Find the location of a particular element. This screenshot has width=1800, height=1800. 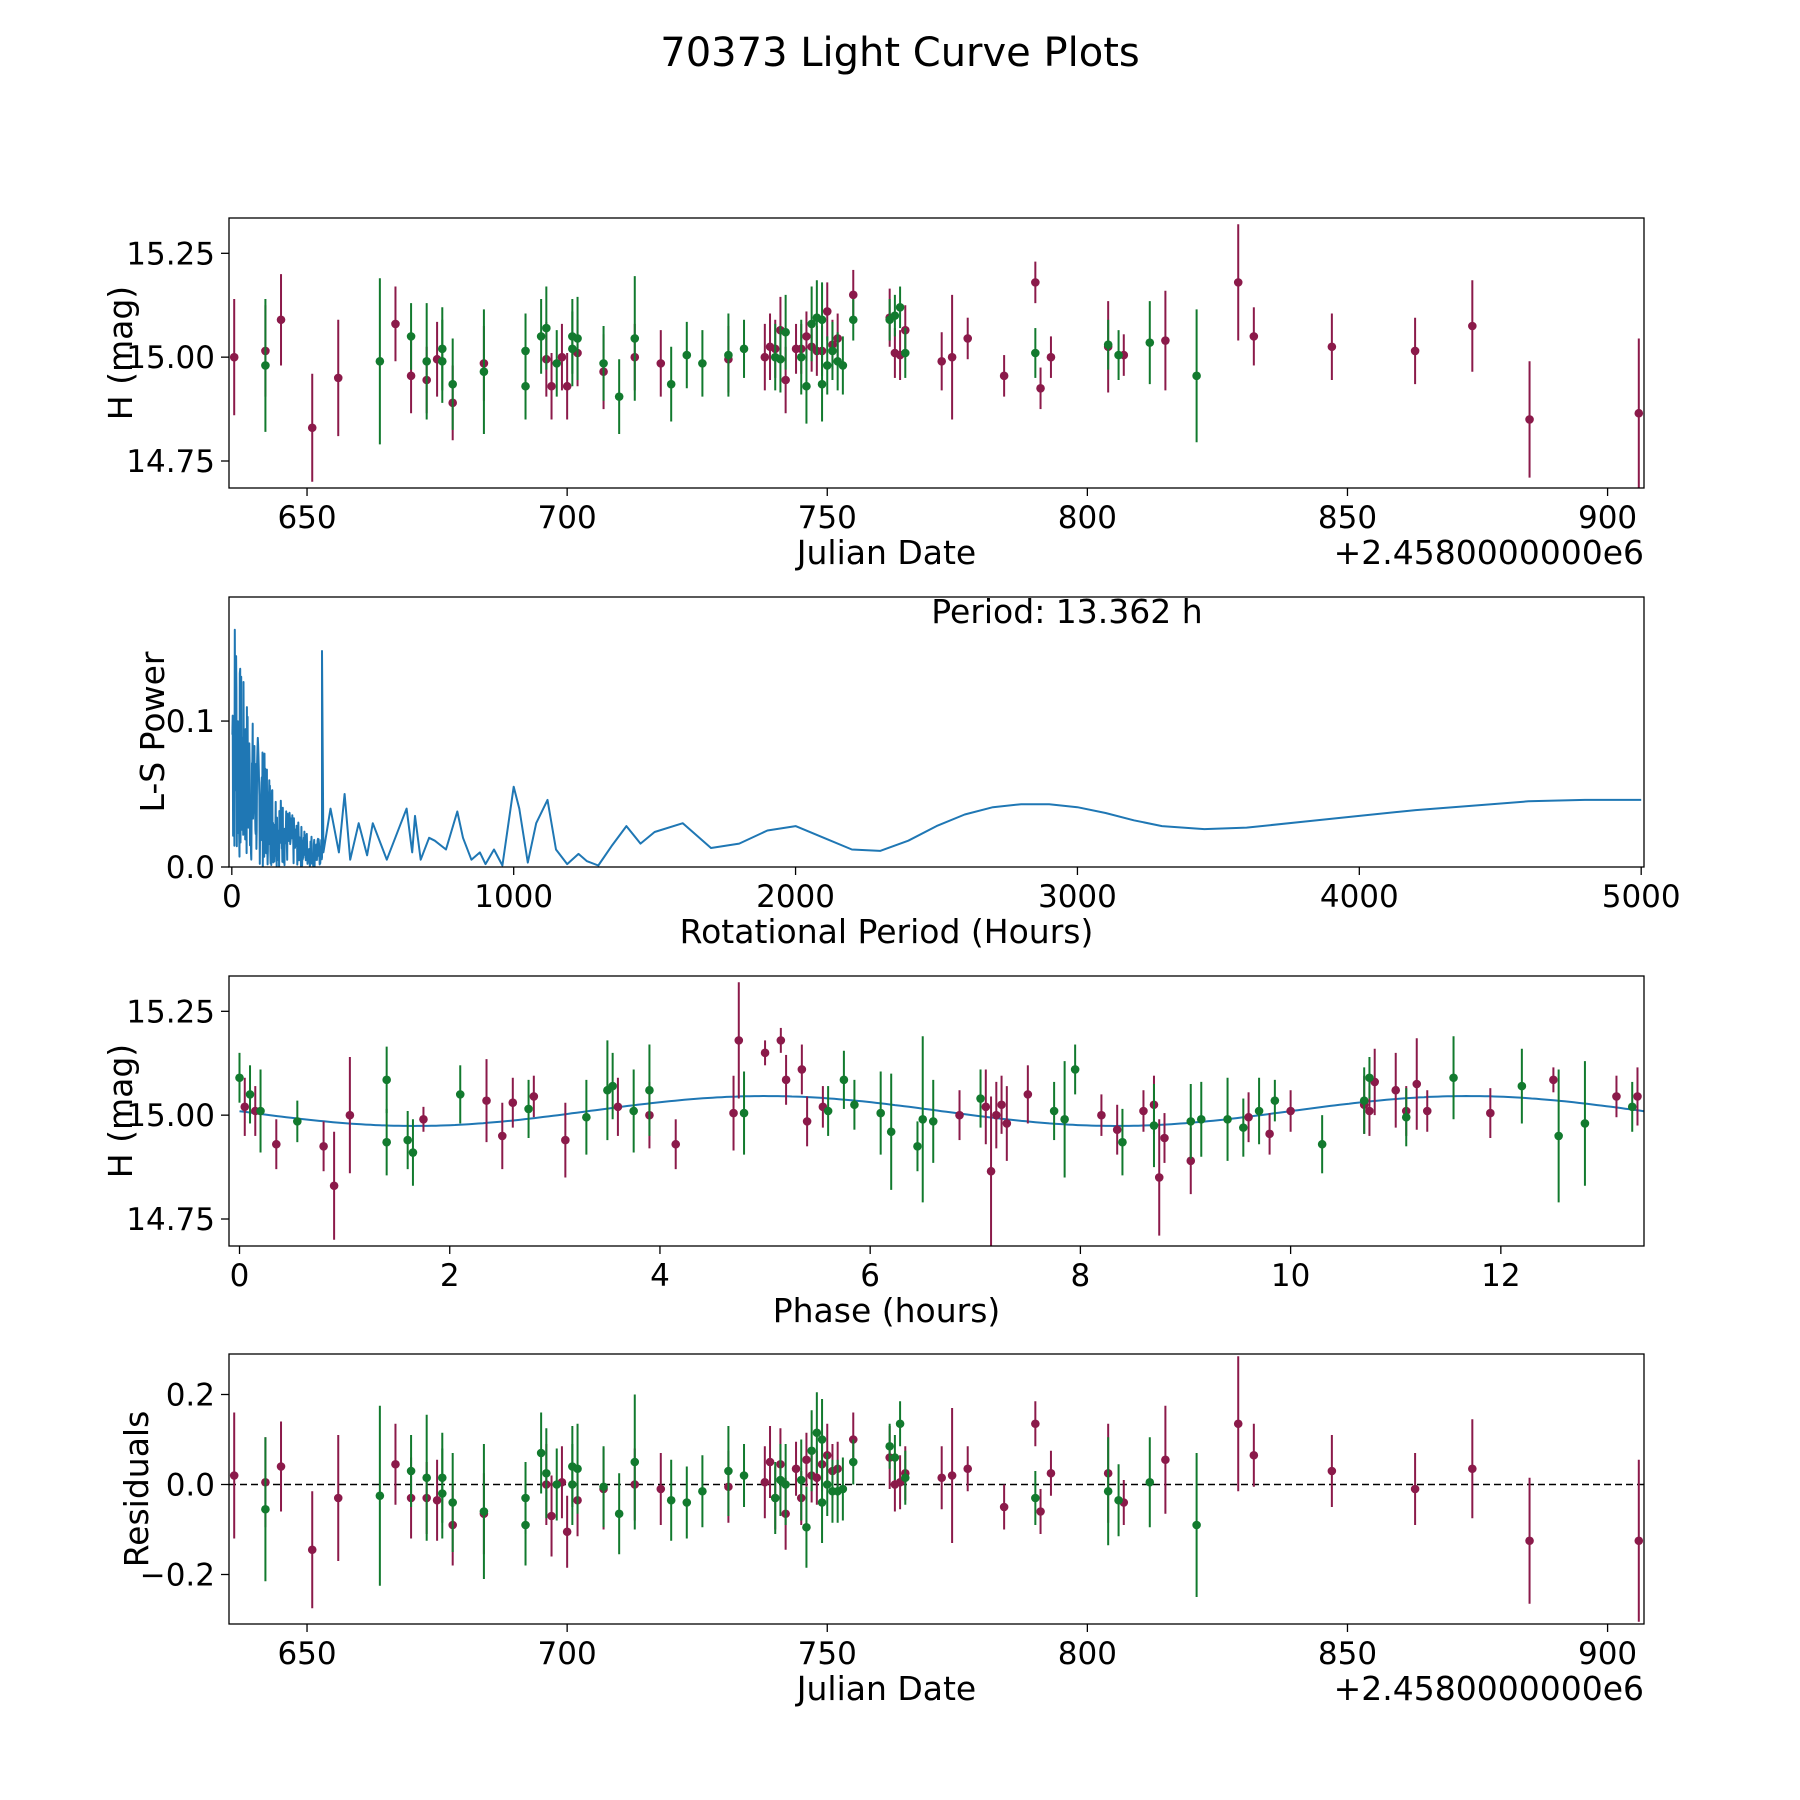

period-annotation: Period: 13.362 h is located at coordinates (1066, 611).